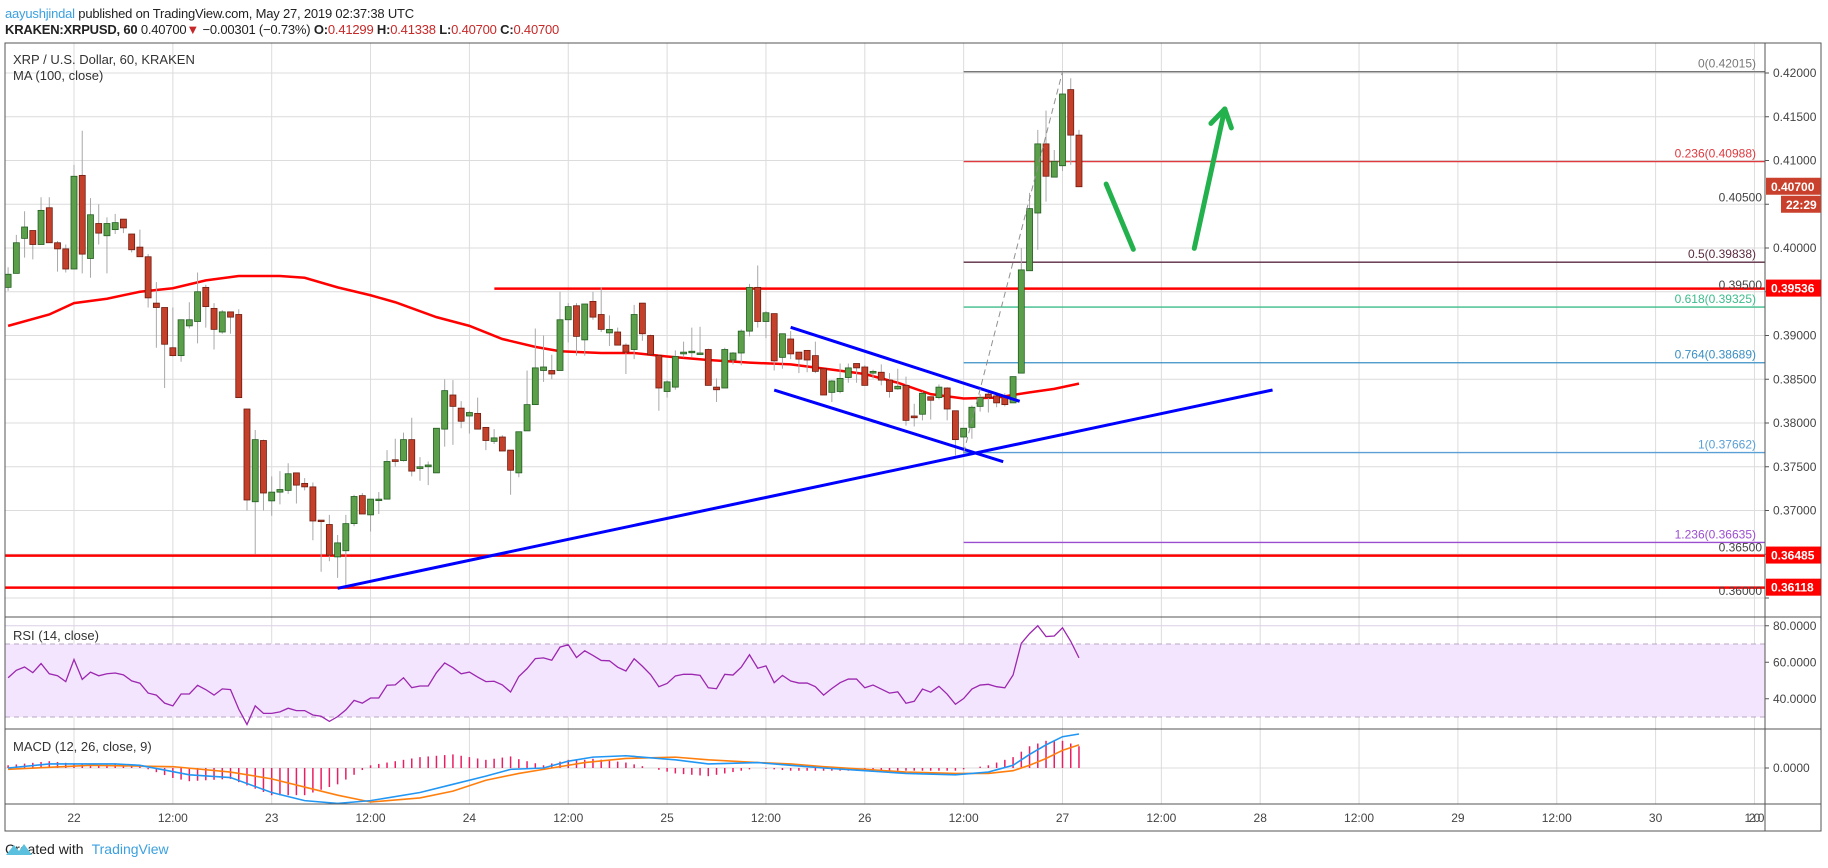 The width and height of the screenshot is (1828, 868). Describe the element at coordinates (256, 29) in the screenshot. I see `price-change: −0.00301 (−0.73%)` at that location.